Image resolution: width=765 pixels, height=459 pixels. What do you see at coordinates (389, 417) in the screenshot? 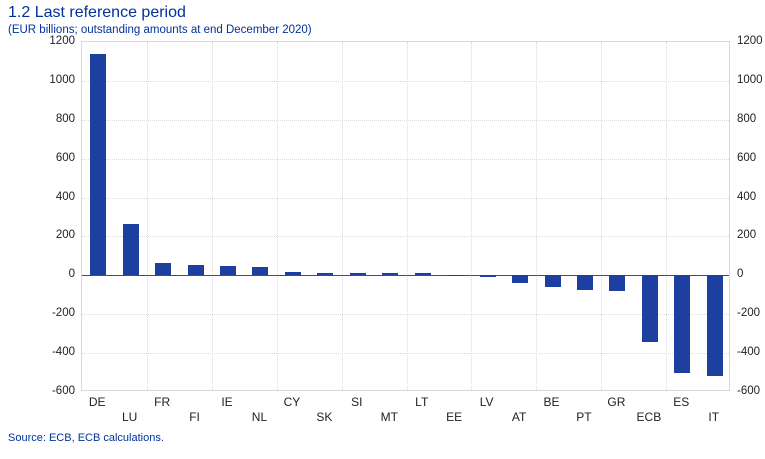
I see `x-axis-label-MT: MT` at bounding box center [389, 417].